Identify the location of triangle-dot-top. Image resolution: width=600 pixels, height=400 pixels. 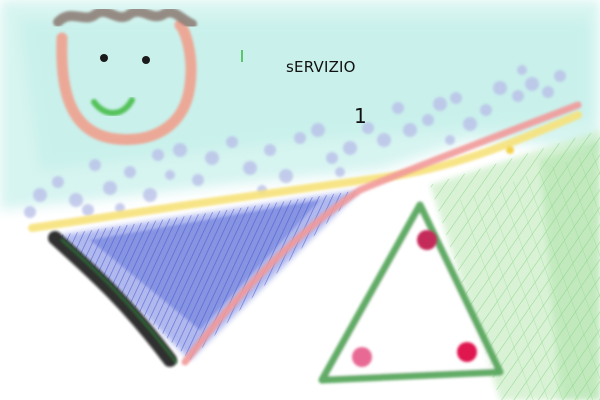
(427, 240).